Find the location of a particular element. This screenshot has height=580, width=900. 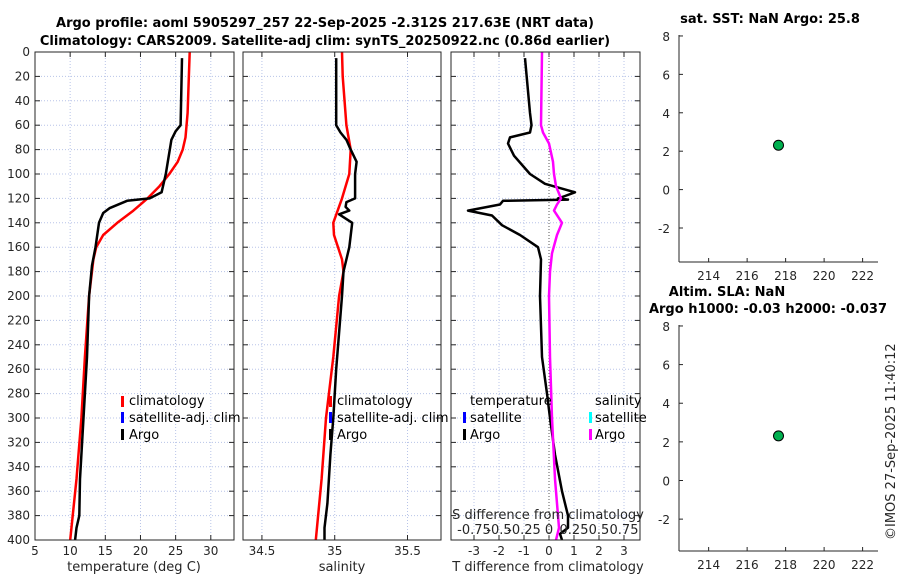

legend2-argo: Argo is located at coordinates (352, 435).